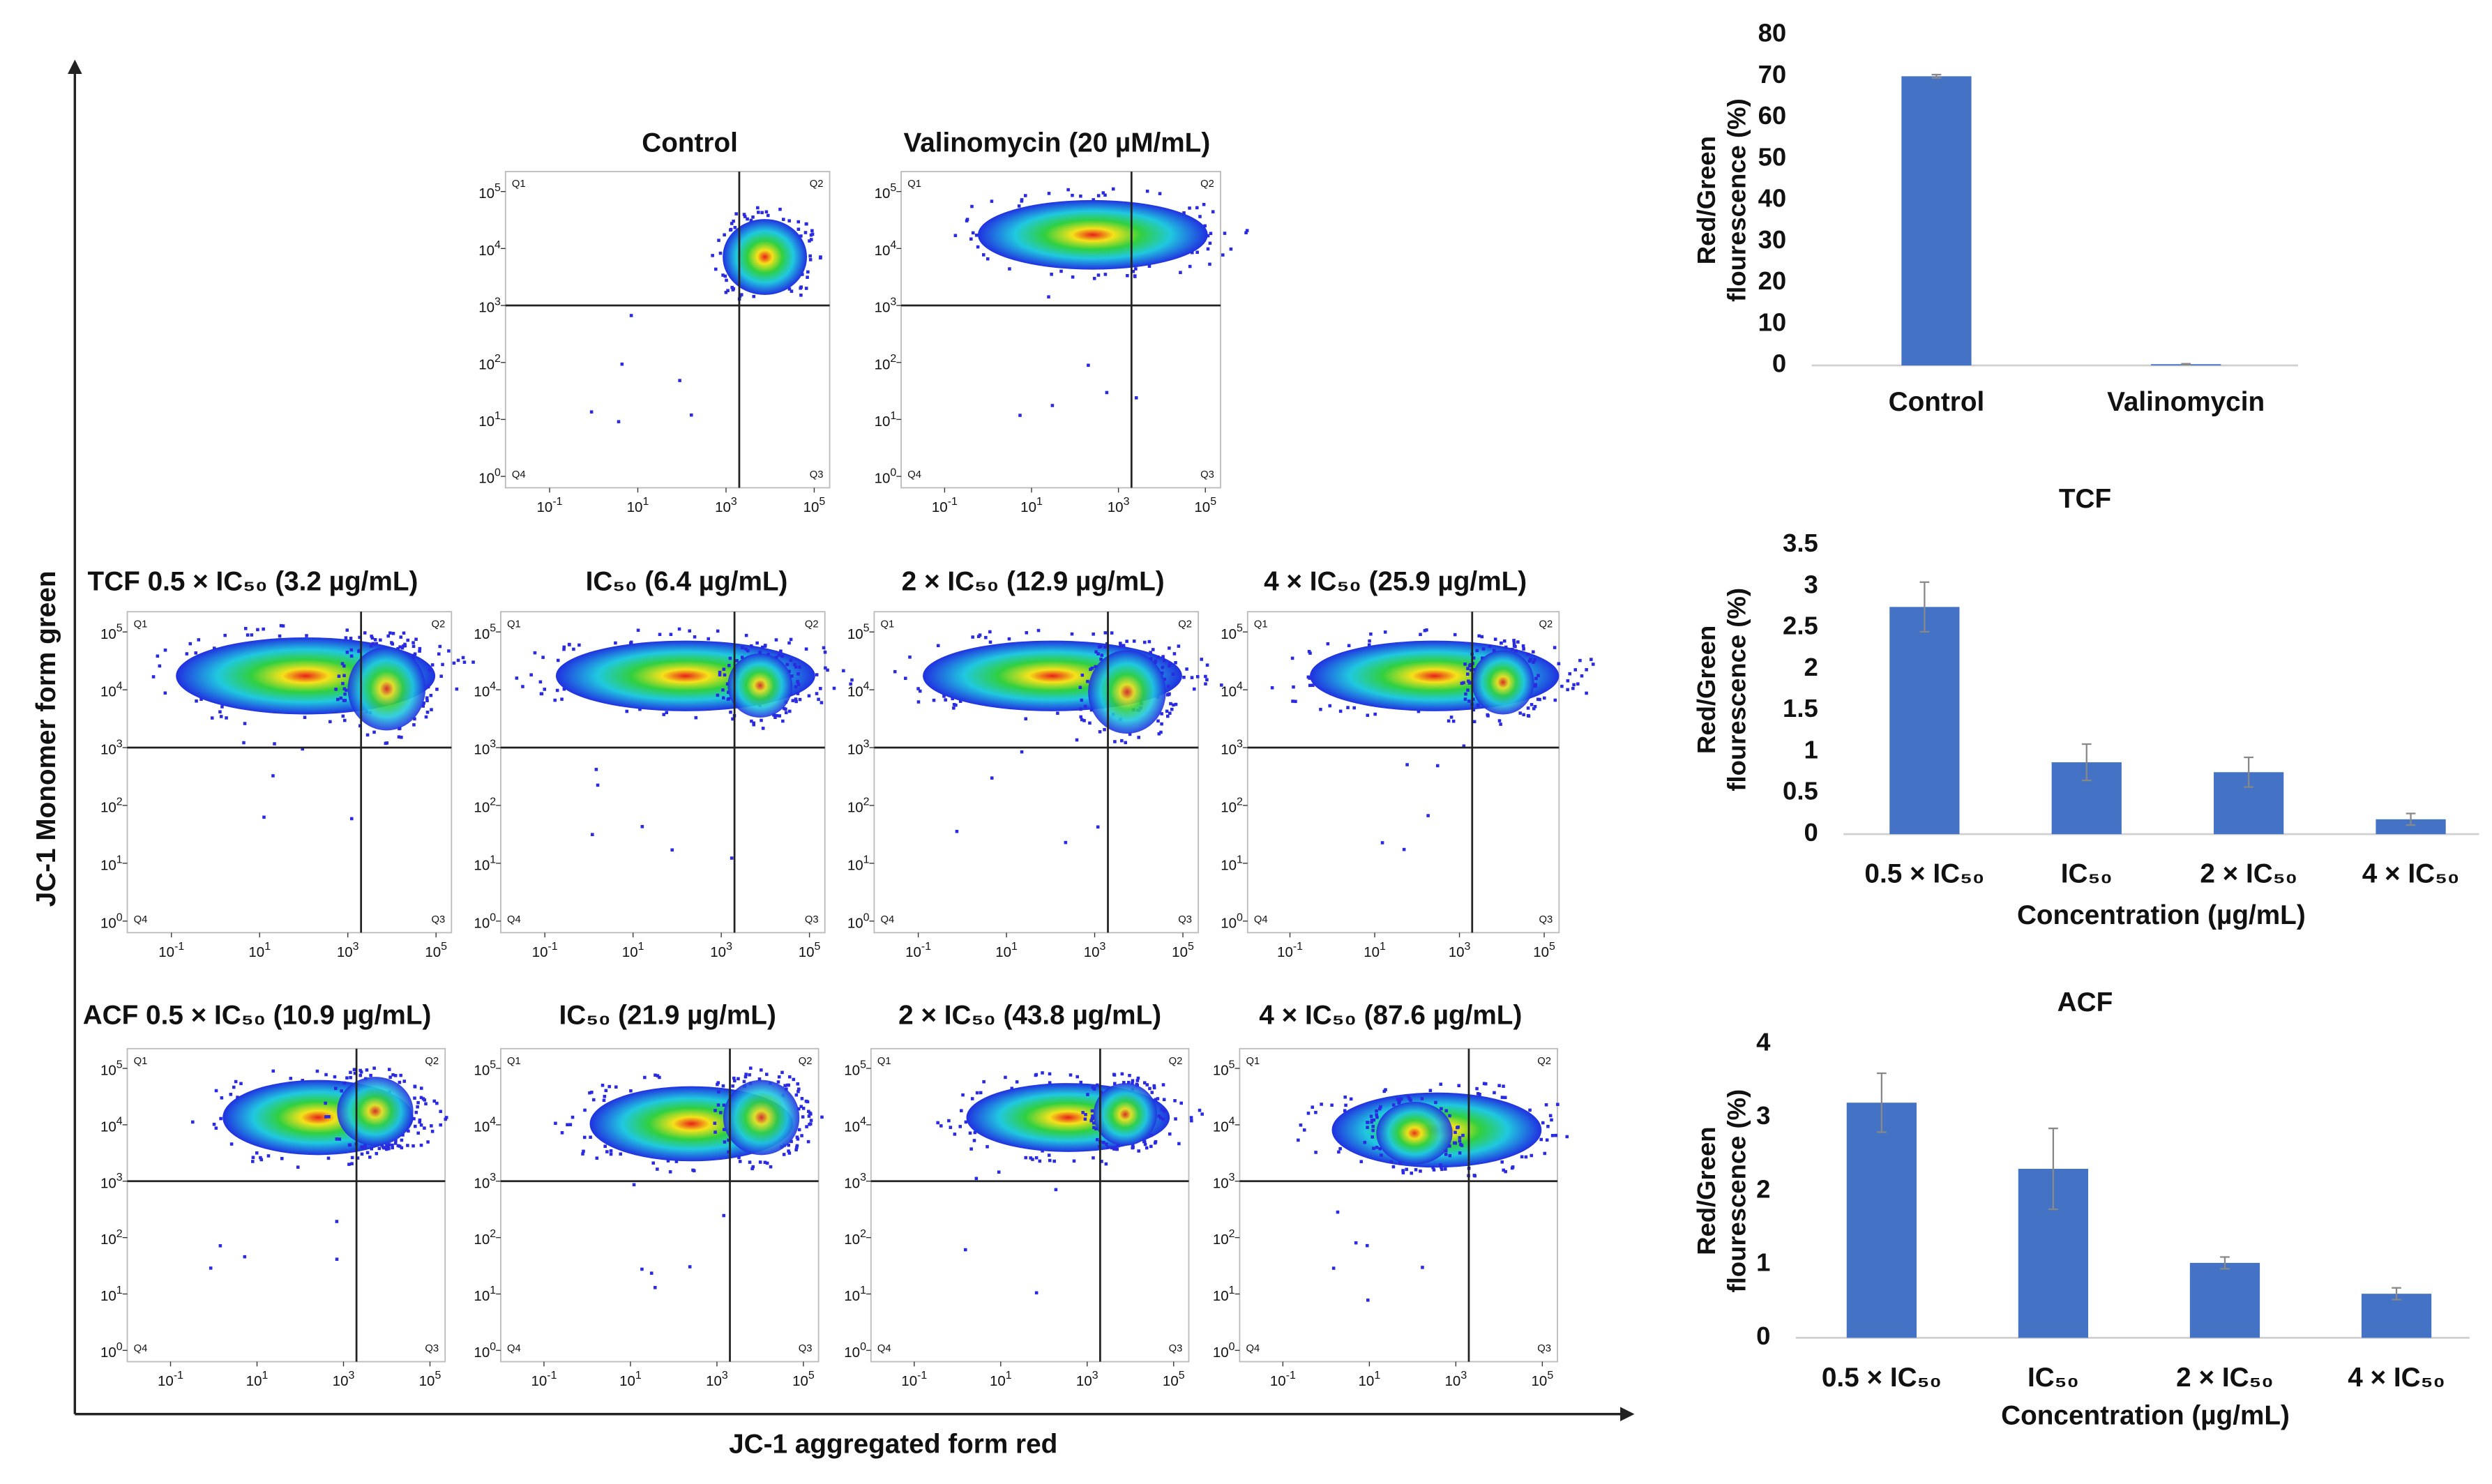  What do you see at coordinates (1006, 950) in the screenshot?
I see `x-tick-label: 101` at bounding box center [1006, 950].